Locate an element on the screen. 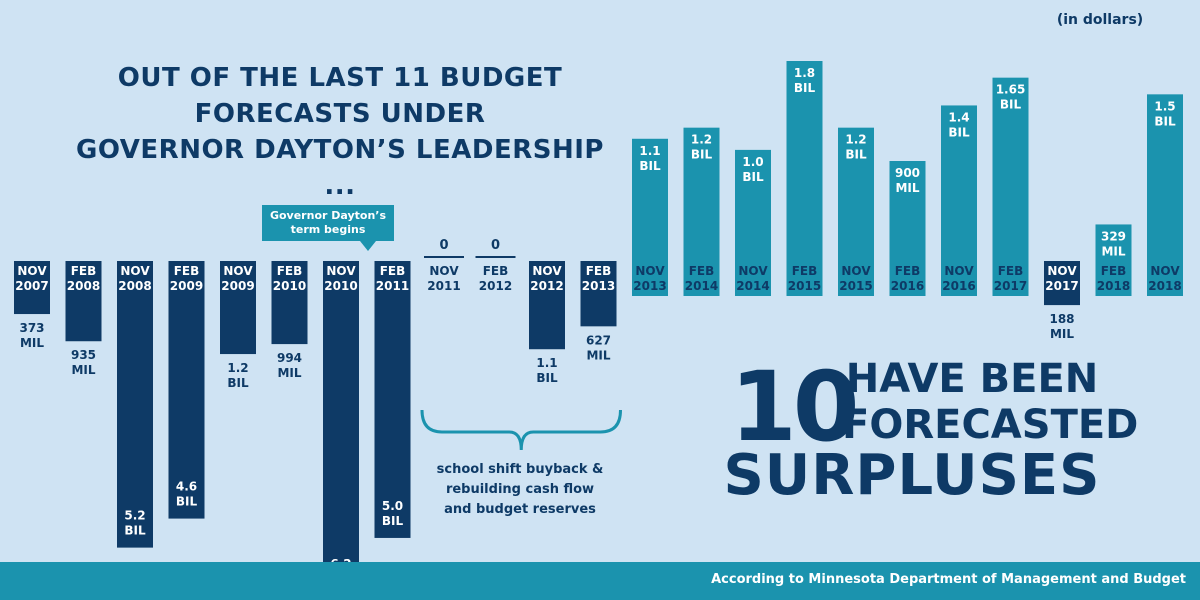 The width and height of the screenshot is (1200, 600). summary-surpluses: SURPLUSES is located at coordinates (912, 475).